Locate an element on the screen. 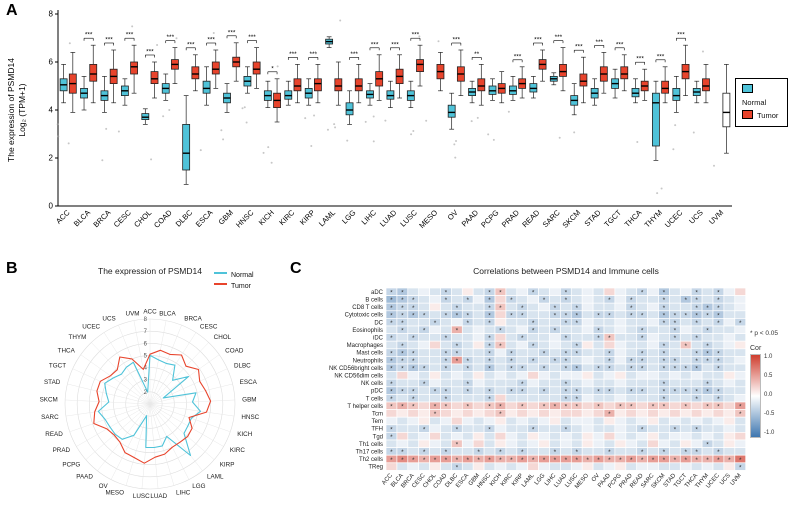 This screenshot has width=788, height=527. heatmap-row-treg: TReg * * is located at coordinates (557, 466).